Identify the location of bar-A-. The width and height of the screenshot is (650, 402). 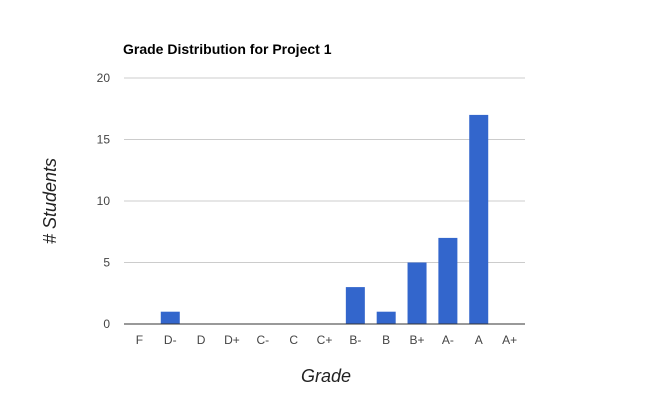
(448, 280).